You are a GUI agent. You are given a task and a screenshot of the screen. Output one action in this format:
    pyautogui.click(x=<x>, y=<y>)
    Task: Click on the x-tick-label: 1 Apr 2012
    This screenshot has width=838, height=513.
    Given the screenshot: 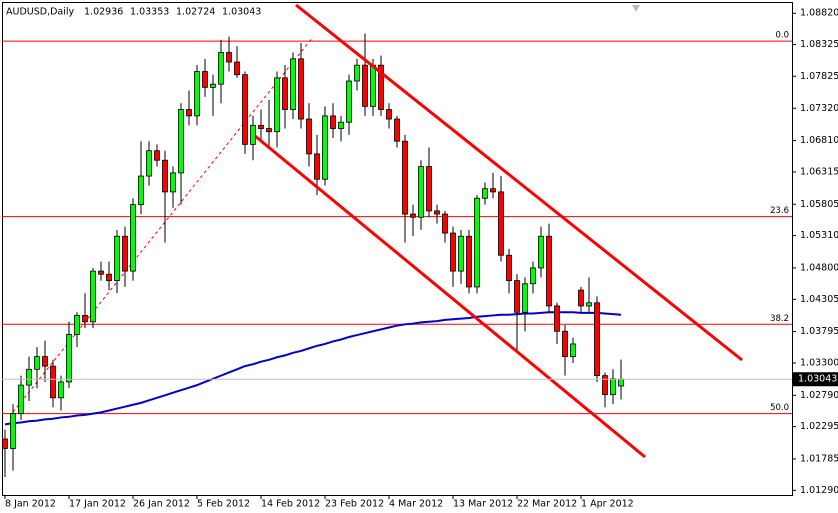 What is the action you would take?
    pyautogui.click(x=607, y=504)
    